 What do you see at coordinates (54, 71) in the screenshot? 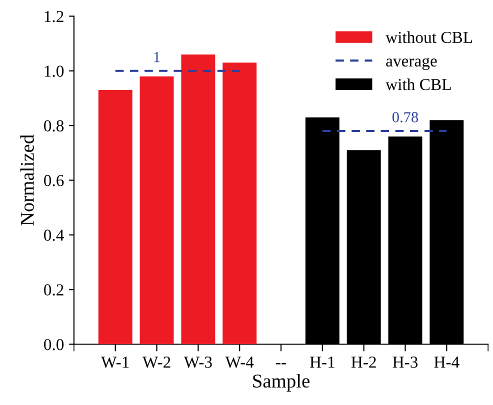
I see `y-tick-label: 1.0` at bounding box center [54, 71].